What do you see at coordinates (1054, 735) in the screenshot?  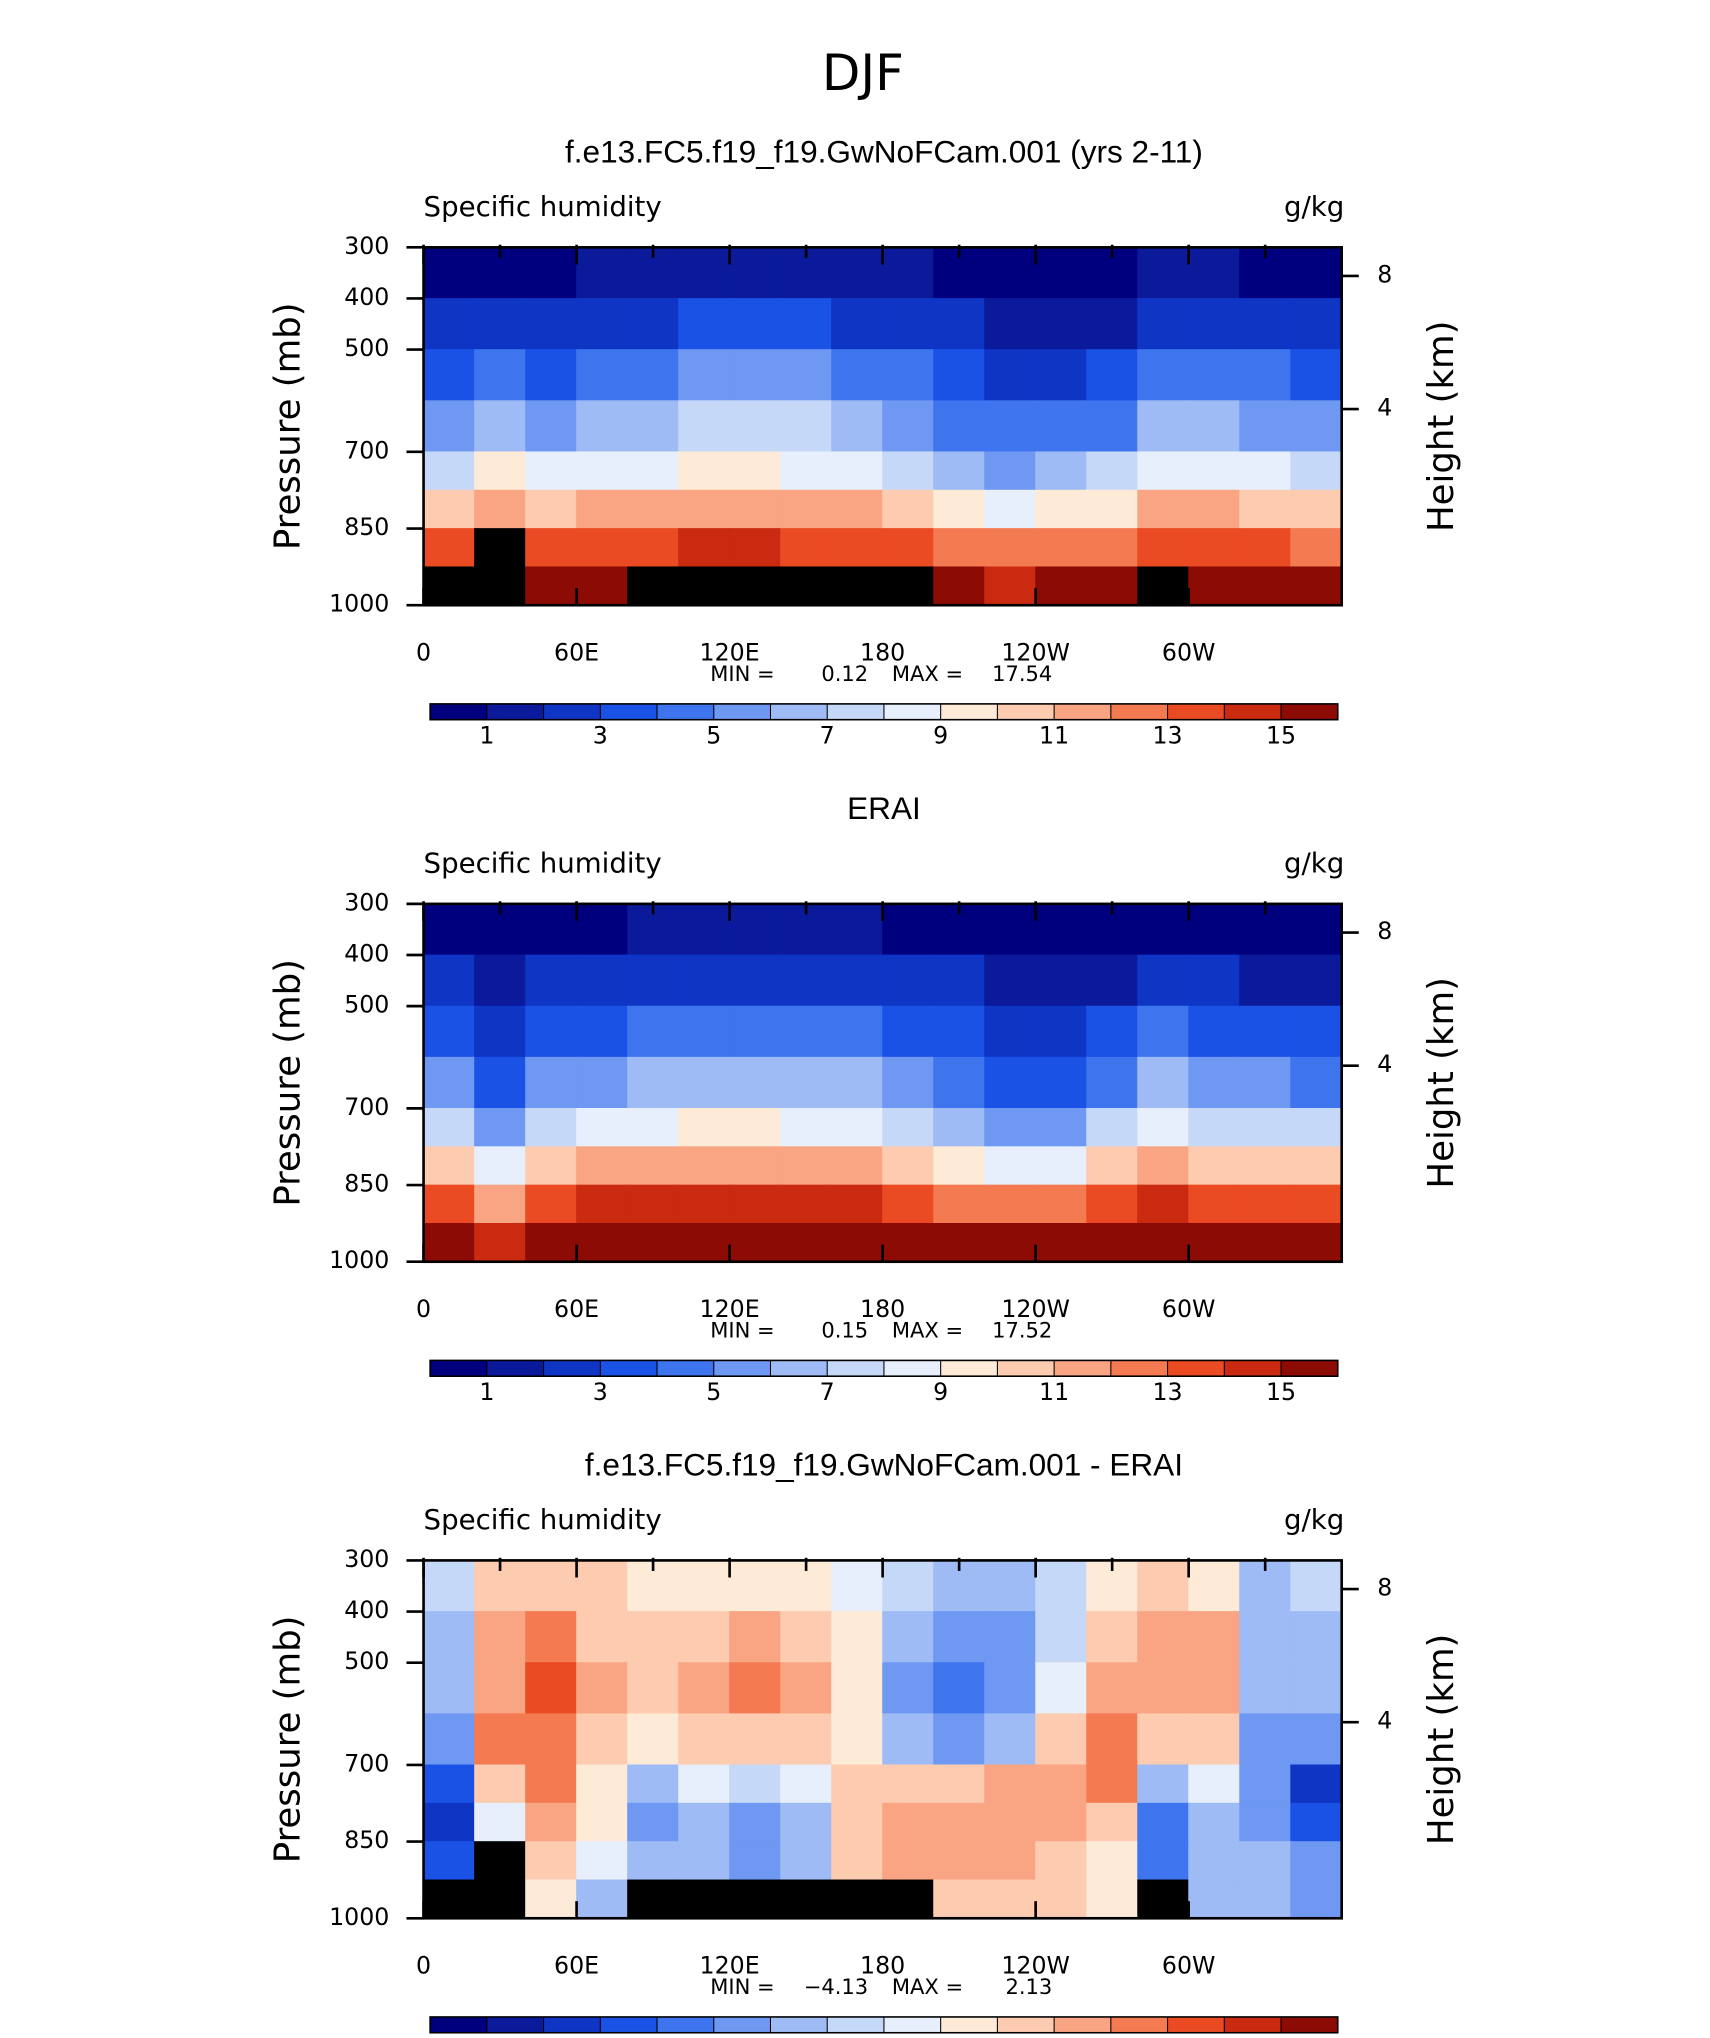 I see `colorbar-label: 11` at bounding box center [1054, 735].